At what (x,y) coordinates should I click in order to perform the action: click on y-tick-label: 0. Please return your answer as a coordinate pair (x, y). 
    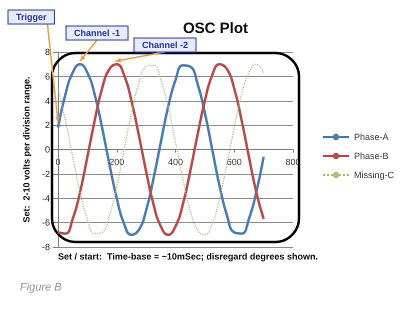
    Looking at the image, I should click on (47, 149).